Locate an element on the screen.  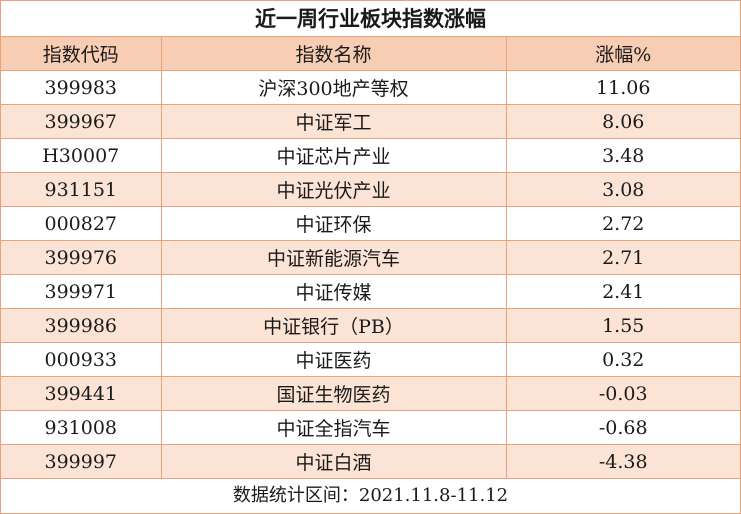
table-row: 000933 中证医药 0.32 is located at coordinates (370, 359).